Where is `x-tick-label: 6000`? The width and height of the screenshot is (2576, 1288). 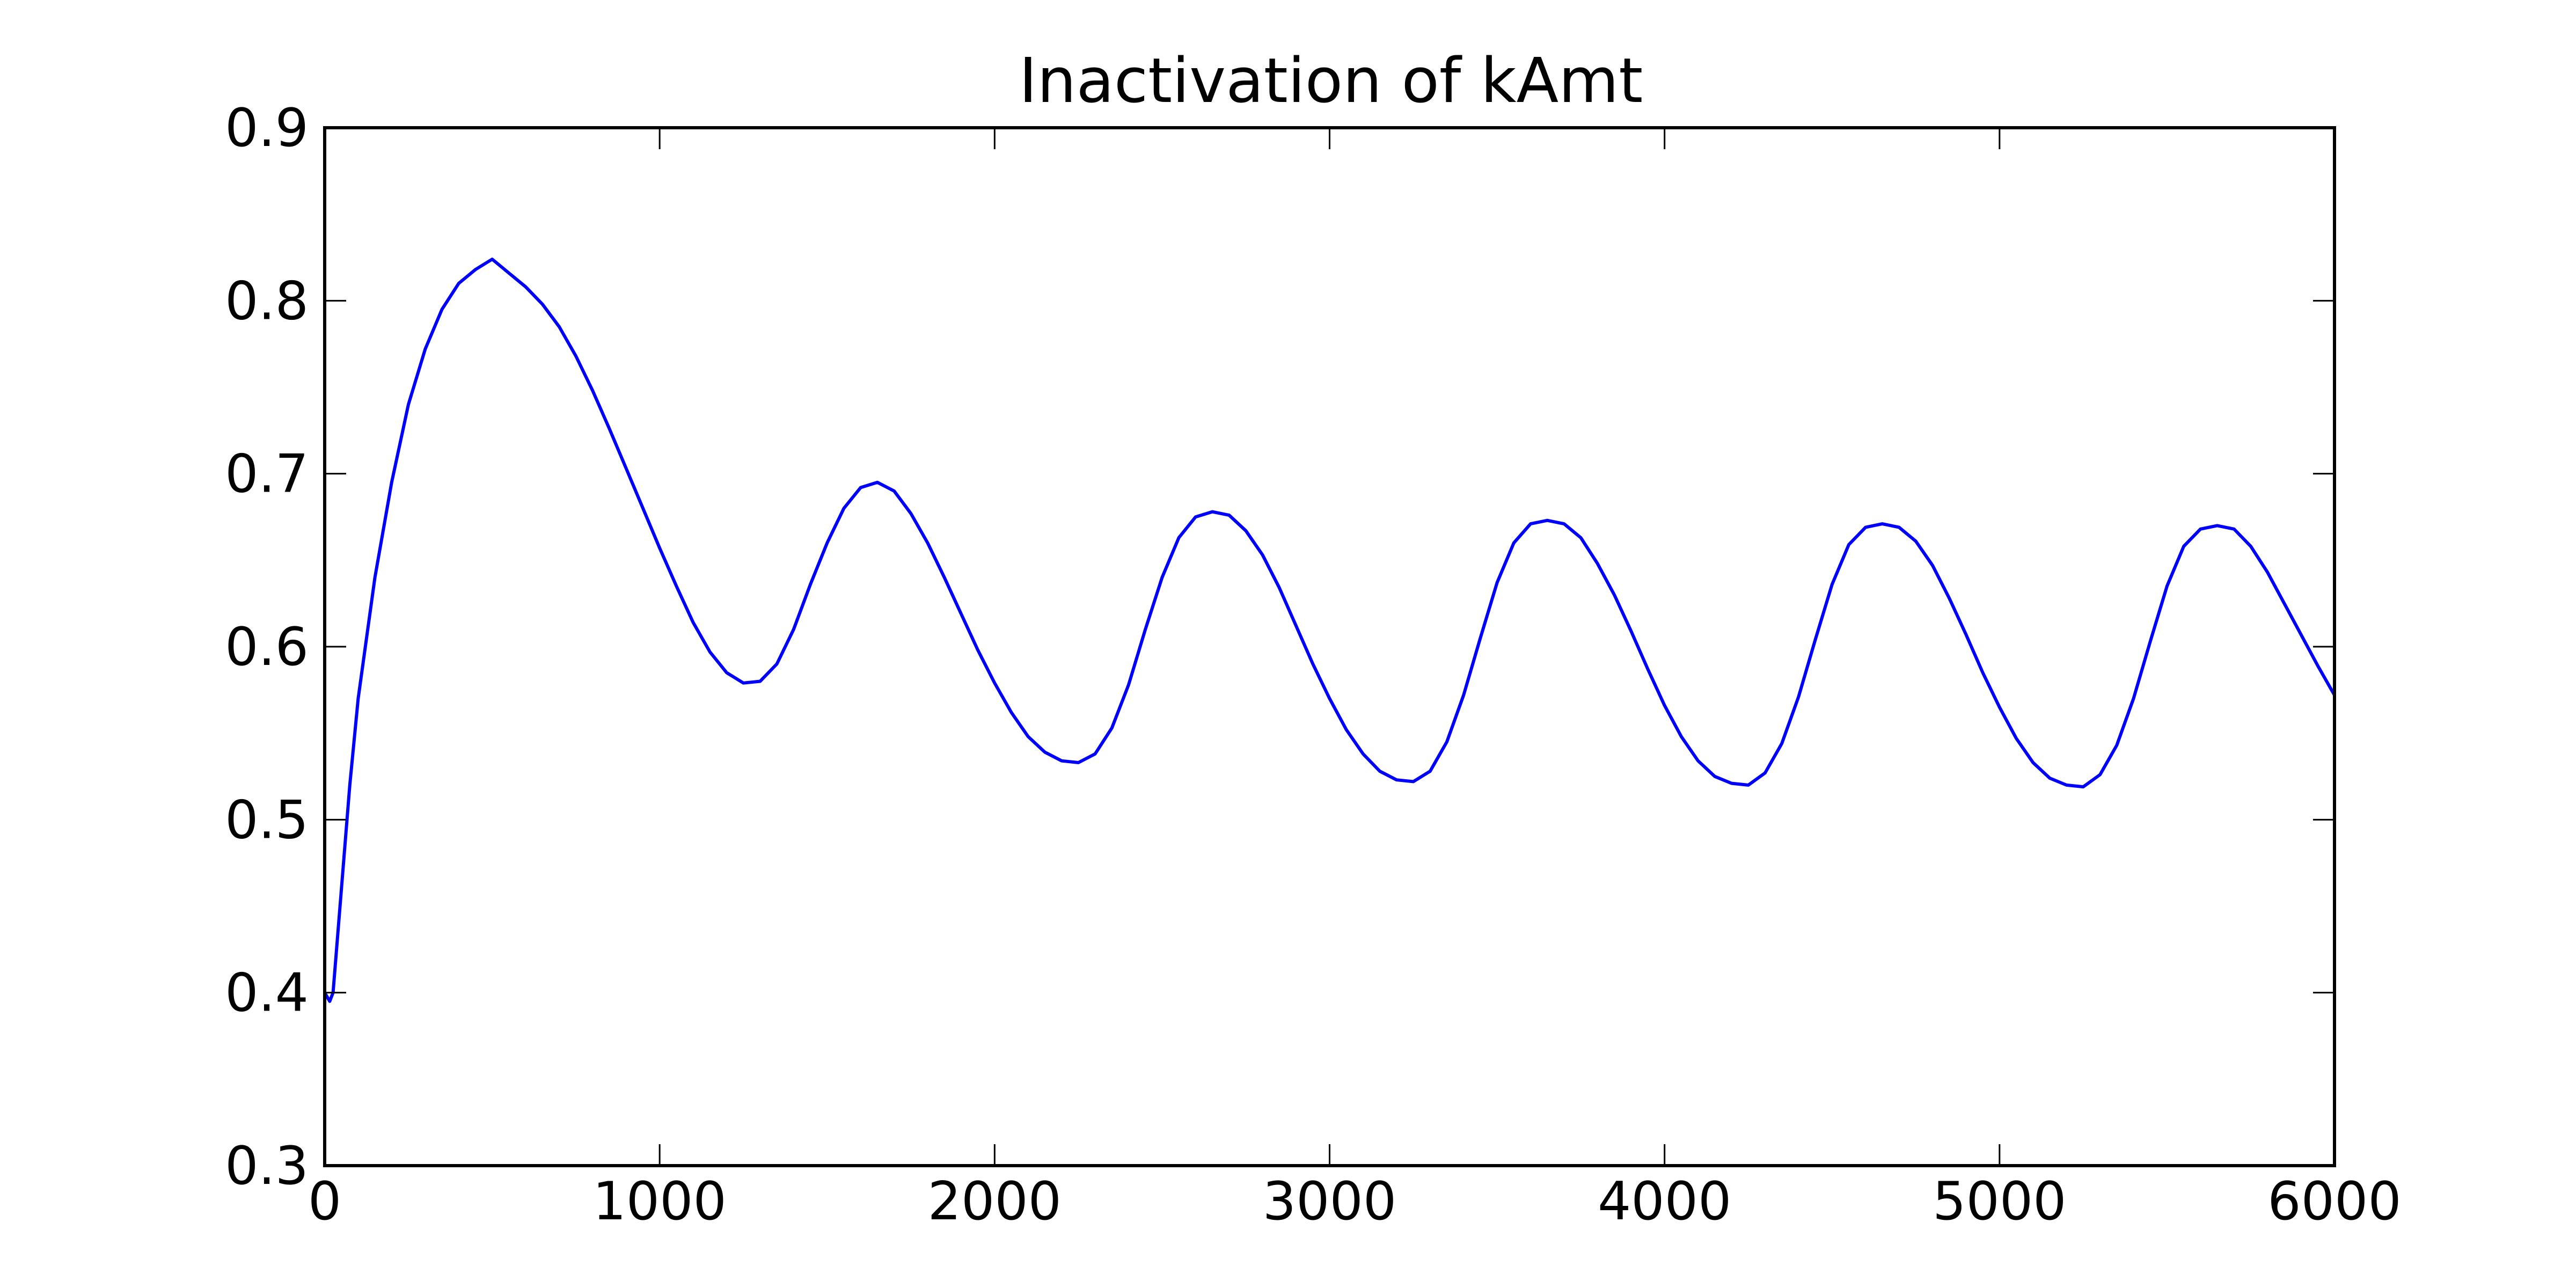 x-tick-label: 6000 is located at coordinates (2334, 1201).